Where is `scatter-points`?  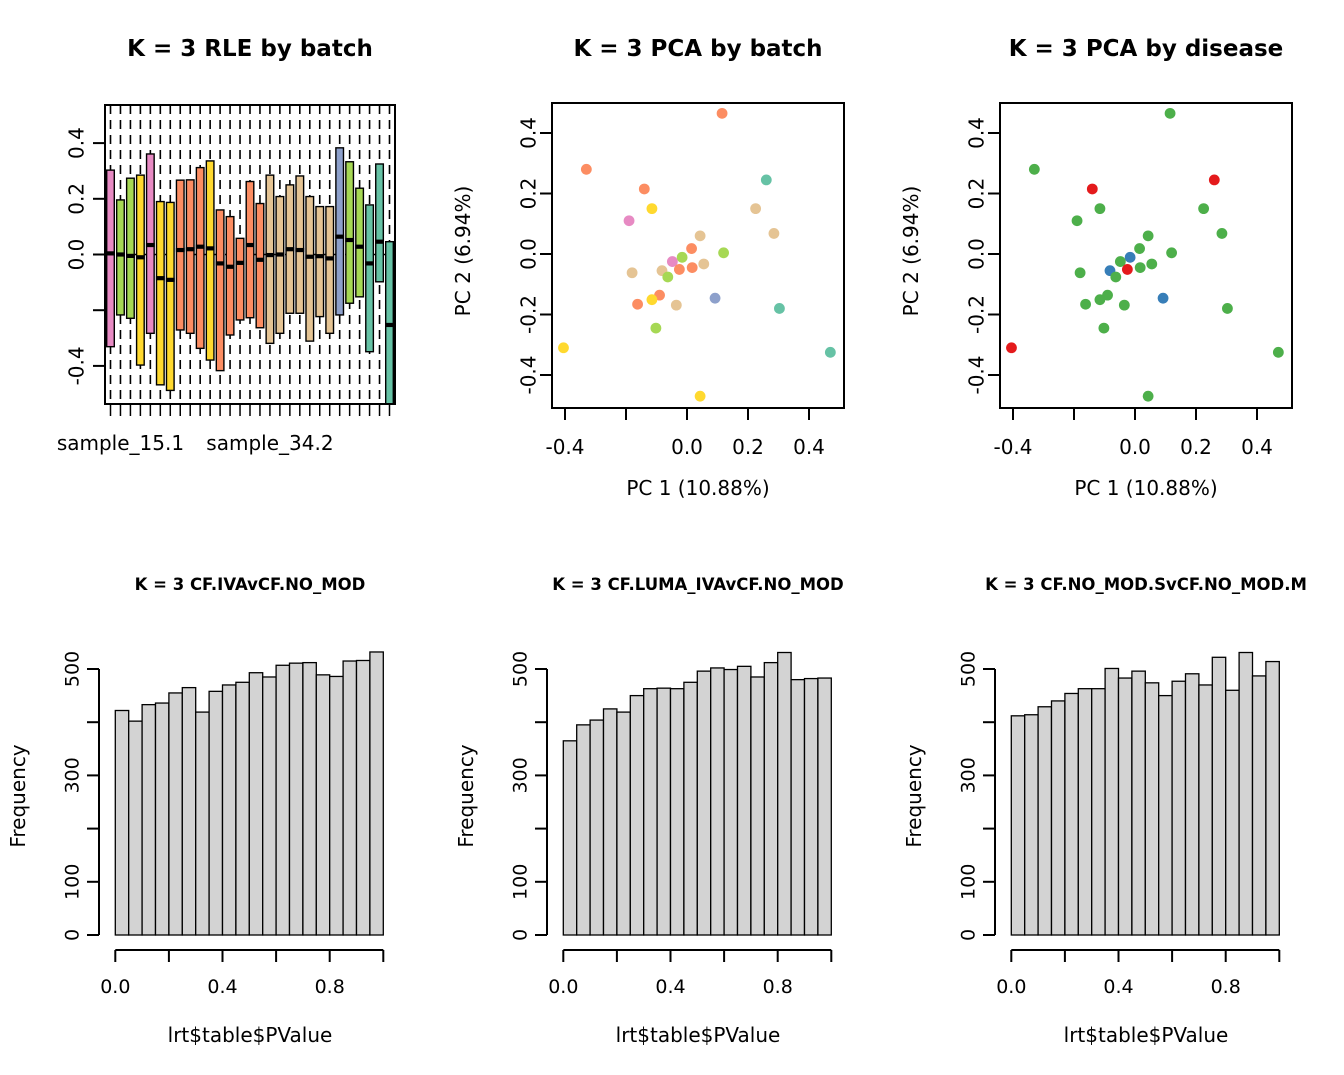 scatter-points is located at coordinates (697, 254).